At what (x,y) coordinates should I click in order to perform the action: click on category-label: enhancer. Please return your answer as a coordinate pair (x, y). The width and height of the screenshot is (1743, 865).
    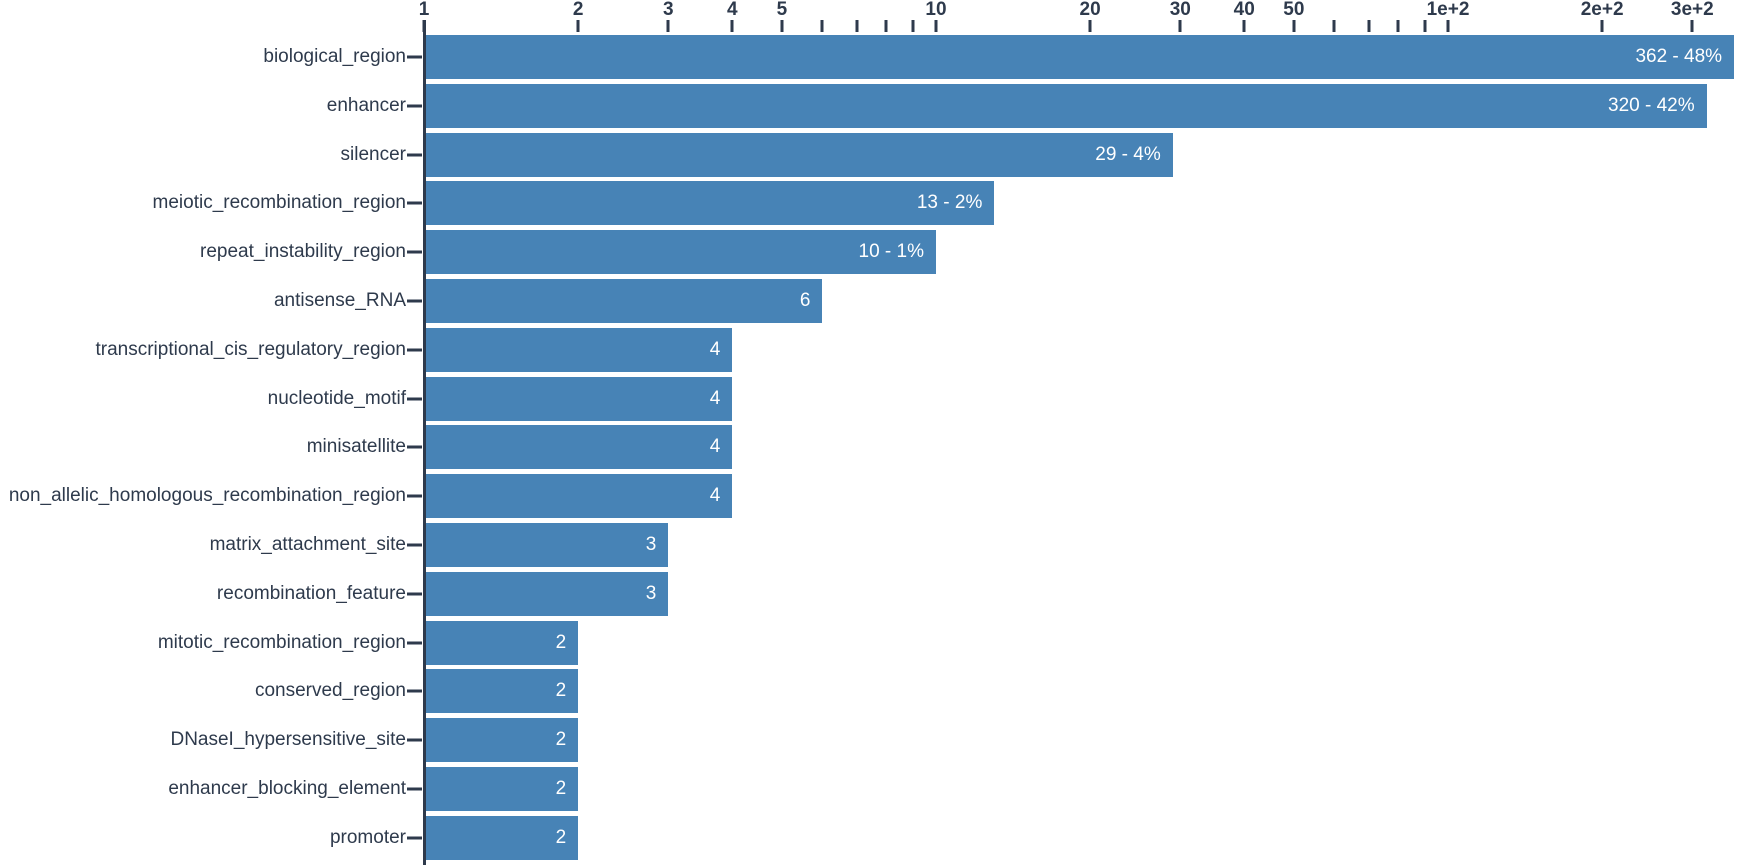
    Looking at the image, I should click on (366, 105).